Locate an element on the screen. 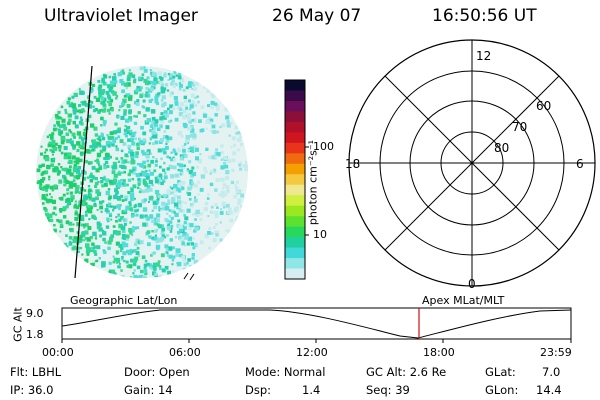  left-panel-caption: Geographic Lat/Lon is located at coordinates (124, 300).